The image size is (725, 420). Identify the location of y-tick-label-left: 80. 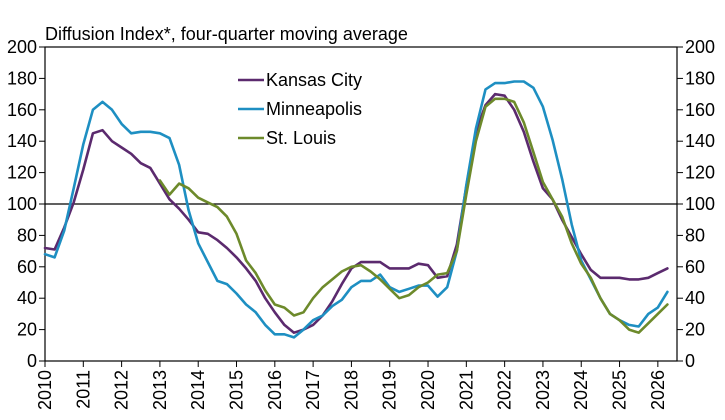
(27, 235).